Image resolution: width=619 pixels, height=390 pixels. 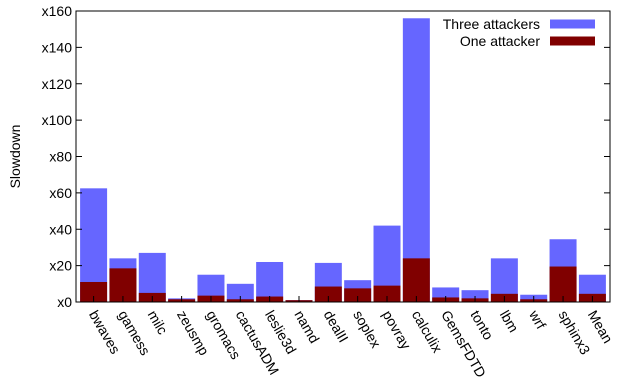 I want to click on x-tick-label: milc, so click(x=158, y=323).